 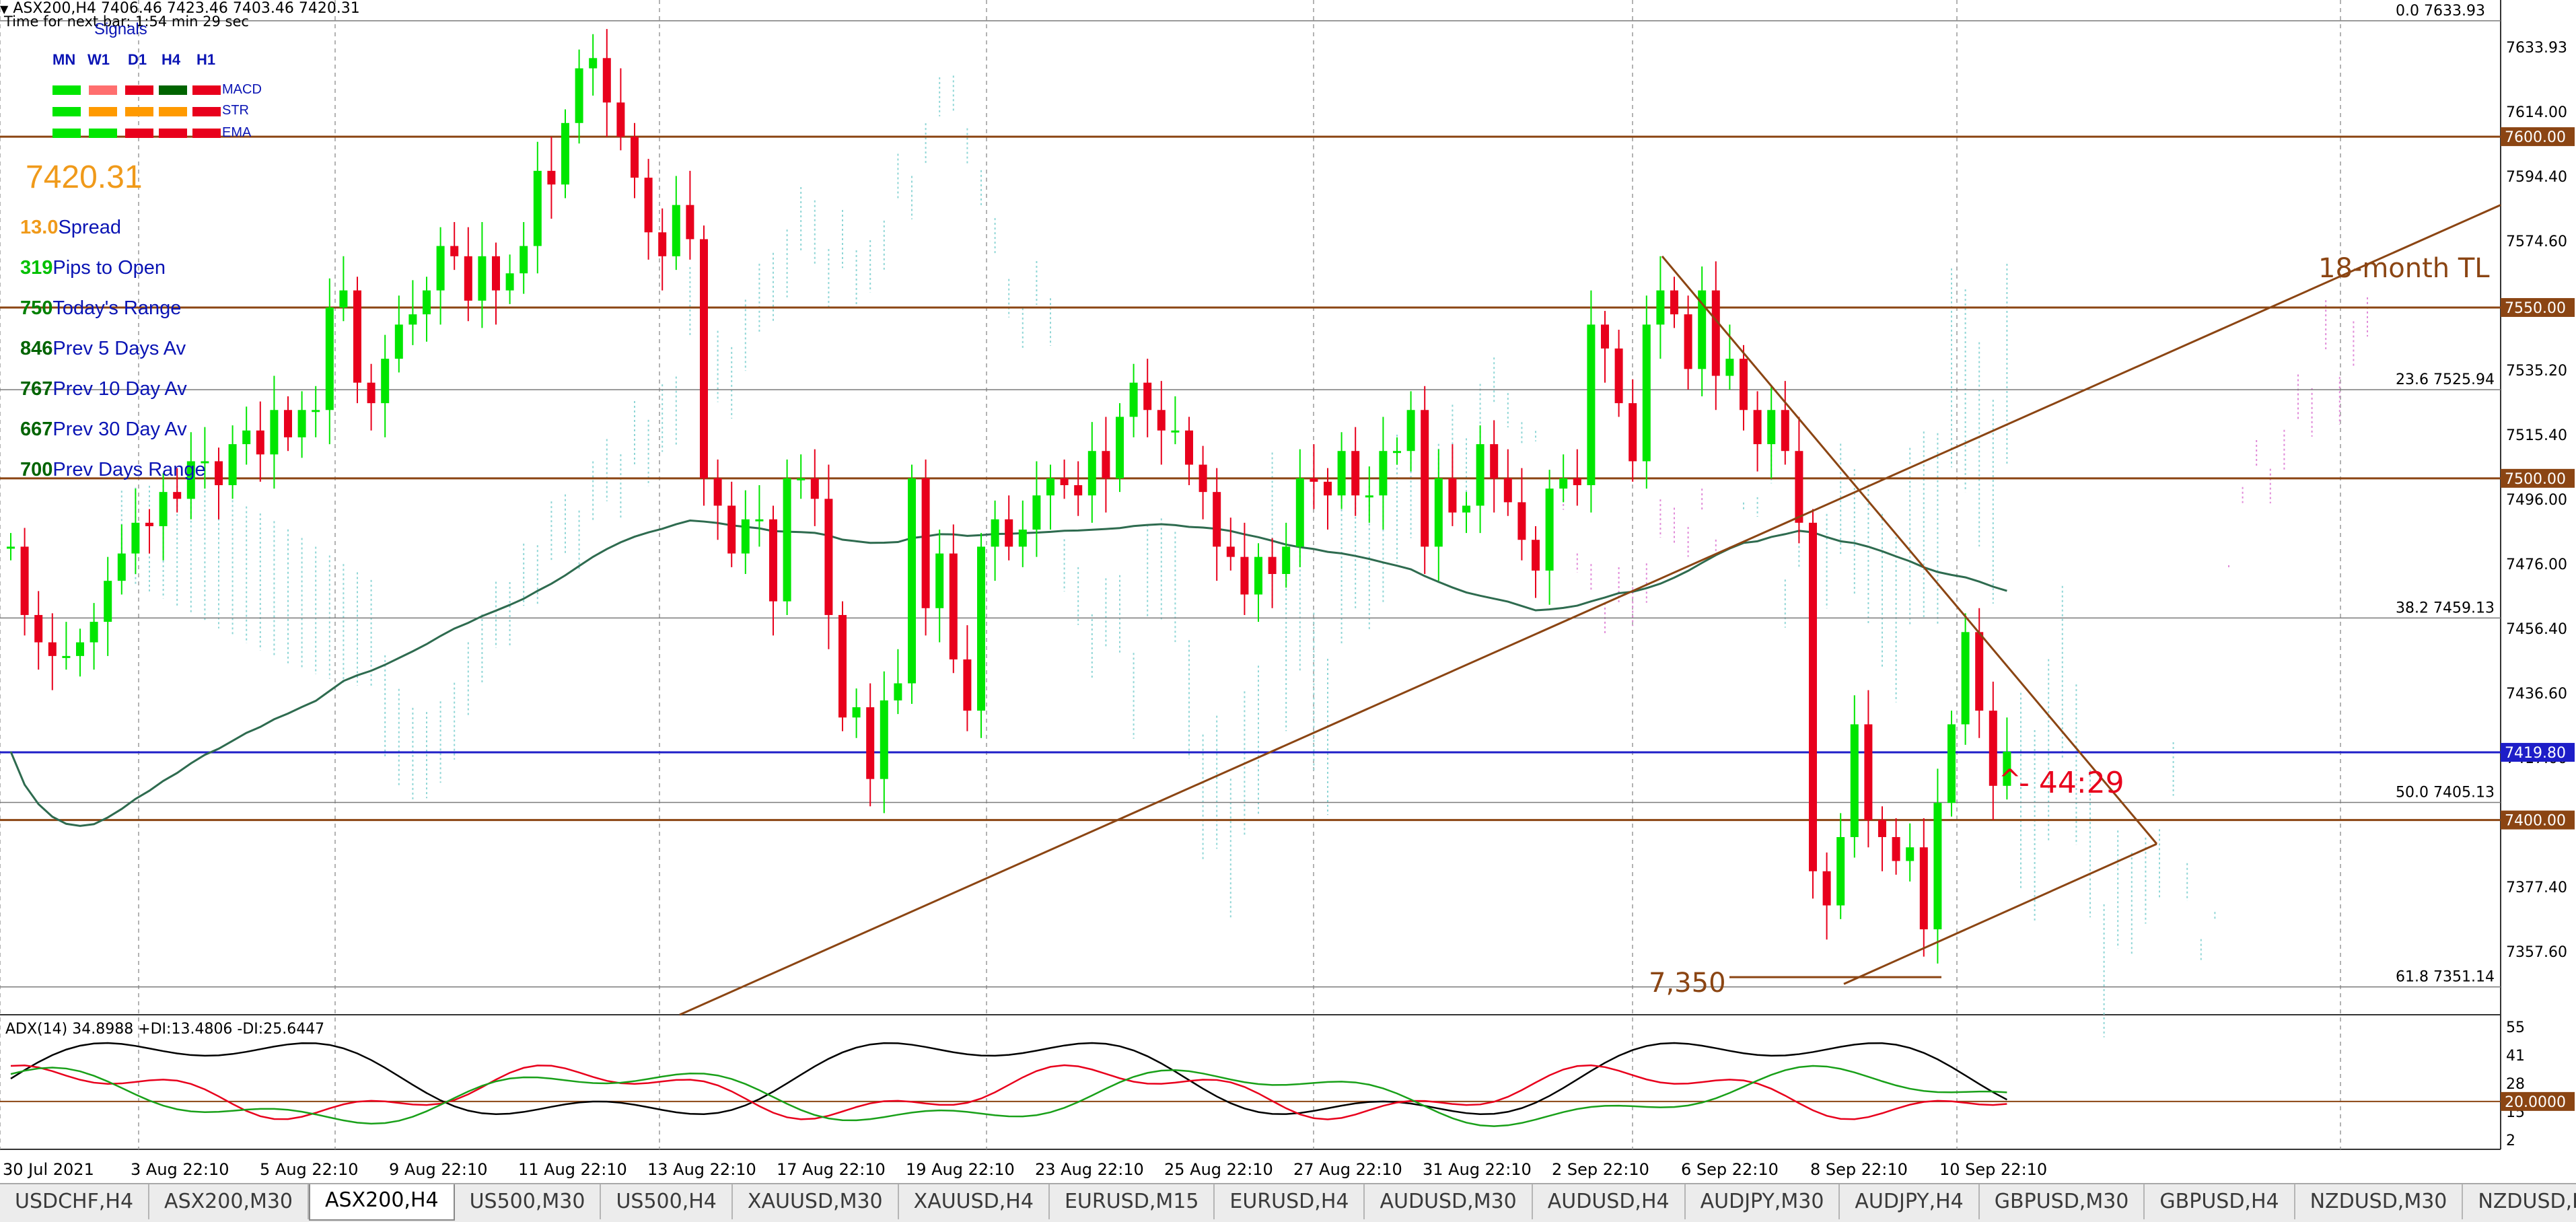 I want to click on chart-tab: EURUSD,H4, so click(x=1290, y=1201).